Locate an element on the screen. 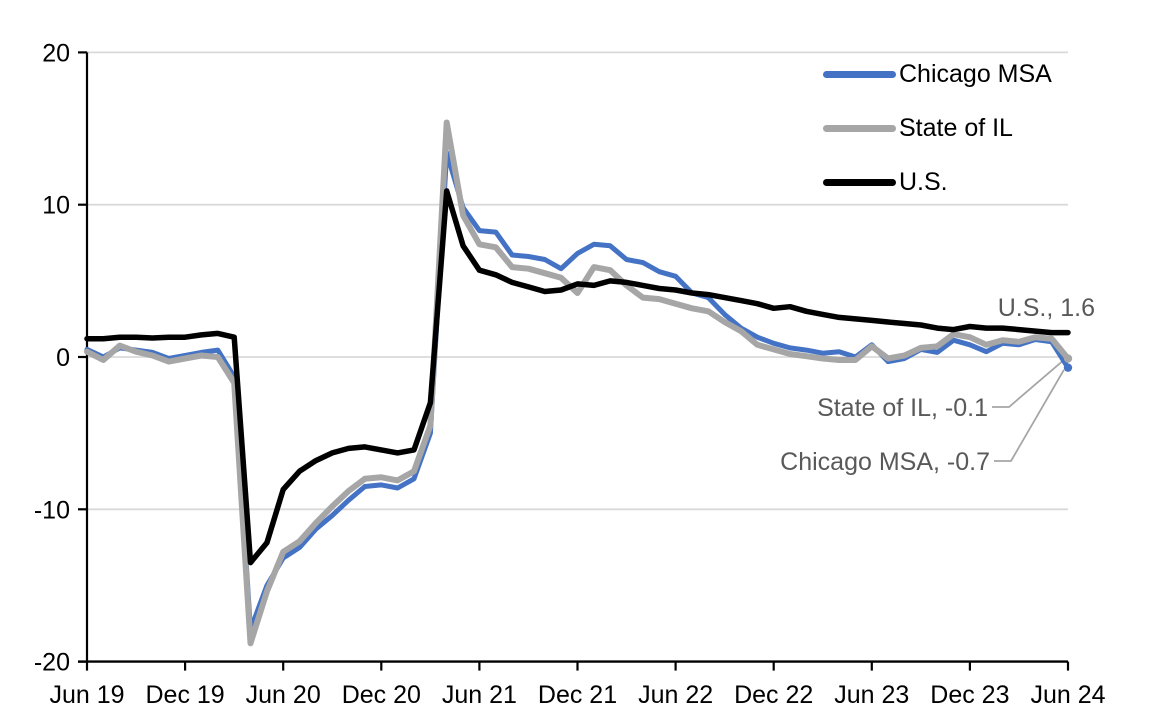  endpoint-marker-chicago-msa is located at coordinates (1068, 367).